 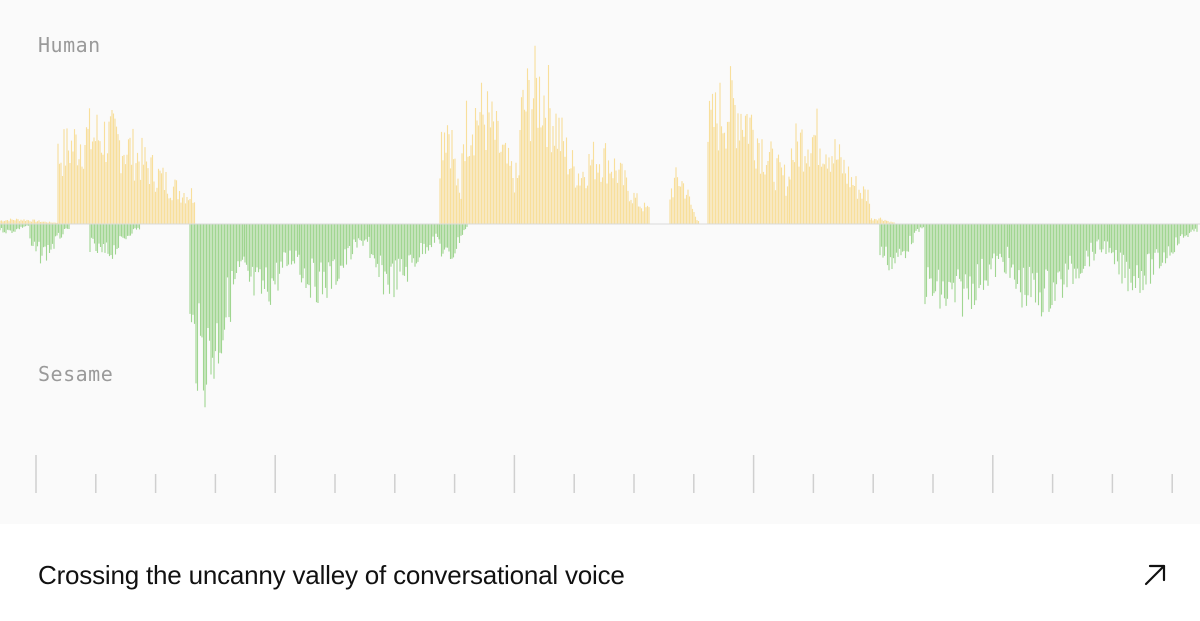 I want to click on arrow-up-right-icon, so click(x=1155, y=575).